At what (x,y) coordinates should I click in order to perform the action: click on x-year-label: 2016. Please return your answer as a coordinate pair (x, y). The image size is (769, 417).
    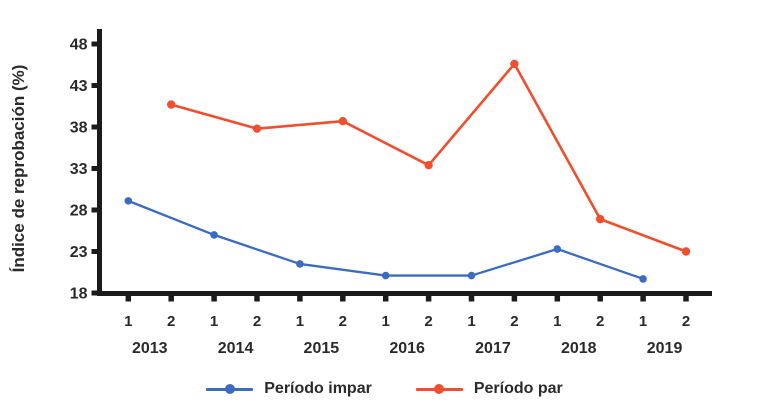
    Looking at the image, I should click on (407, 348).